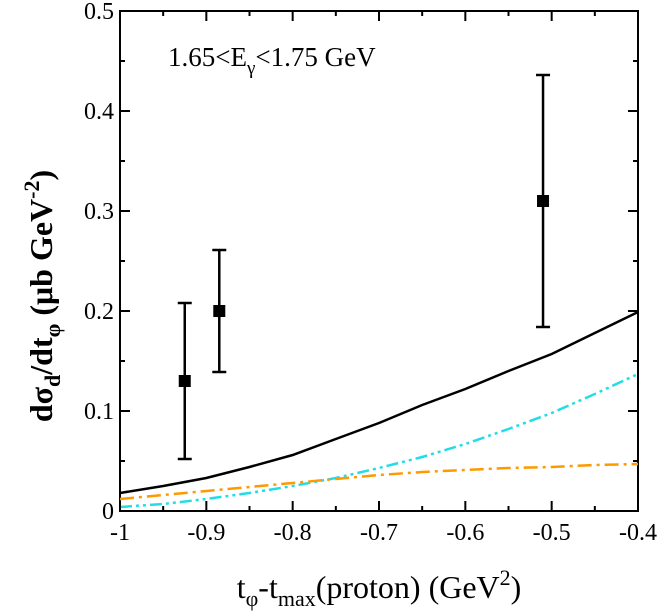 Image resolution: width=664 pixels, height=616 pixels. Describe the element at coordinates (206, 533) in the screenshot. I see `x-tick-label: -0.9` at that location.